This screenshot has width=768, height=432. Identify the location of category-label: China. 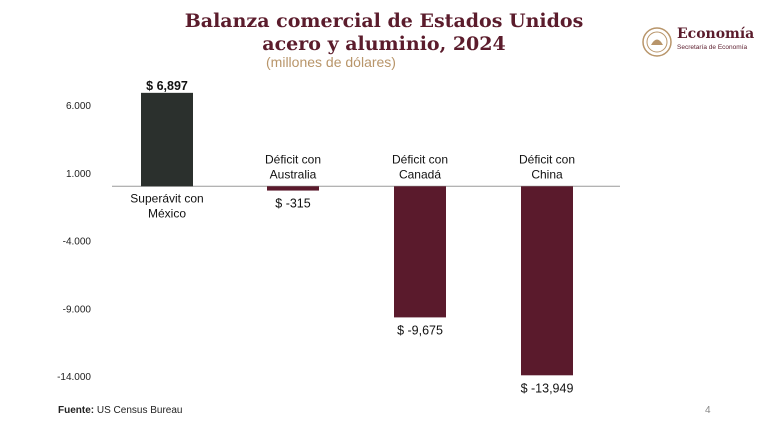
(547, 174).